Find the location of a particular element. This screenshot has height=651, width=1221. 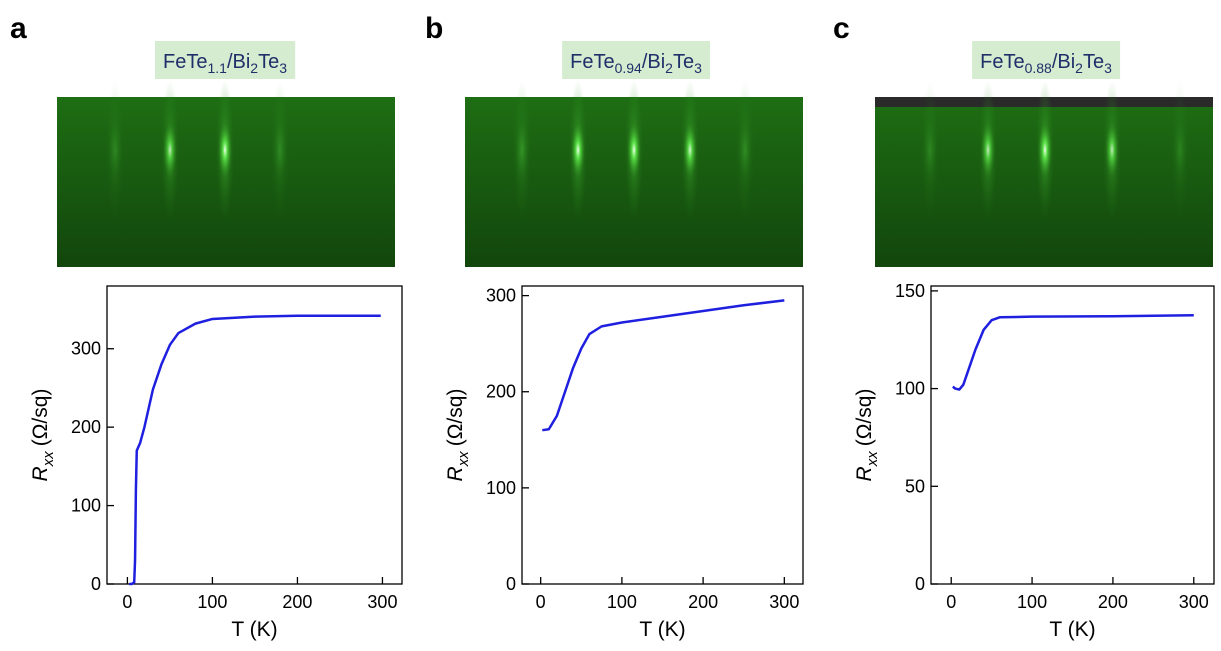

panel-label: c is located at coordinates (841, 28).